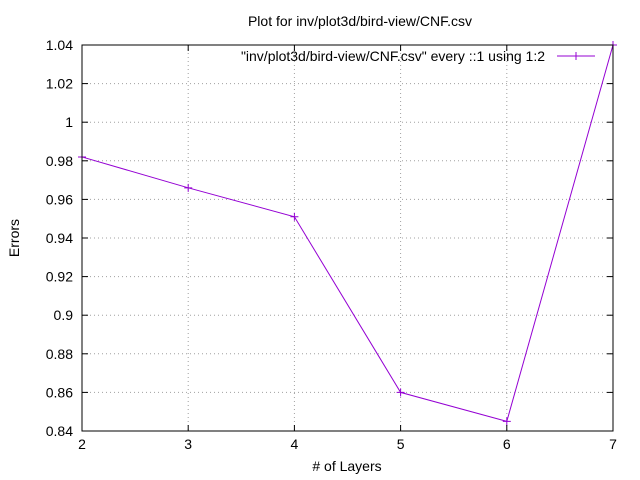 The height and width of the screenshot is (480, 640). I want to click on x-tick-labels: 2 3 4 5 6 7, so click(347, 444).